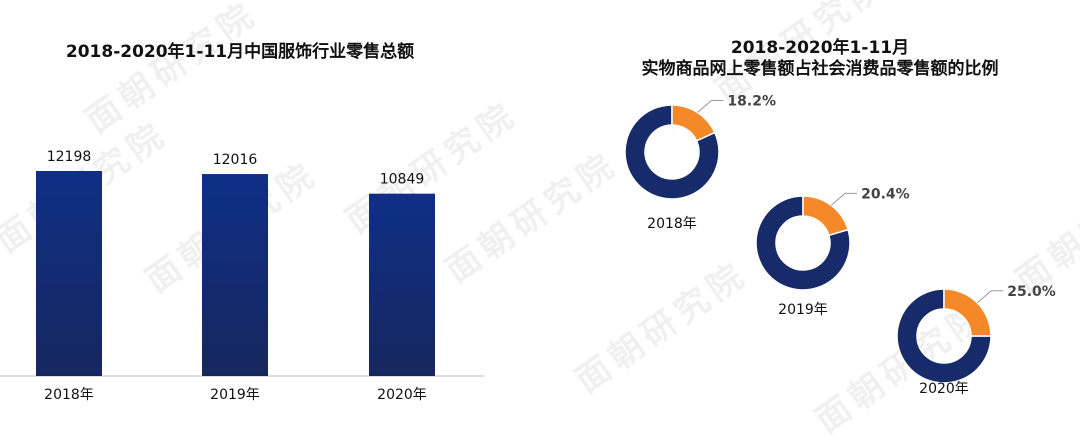  What do you see at coordinates (402, 395) in the screenshot?
I see `x-tick-label: 2020年` at bounding box center [402, 395].